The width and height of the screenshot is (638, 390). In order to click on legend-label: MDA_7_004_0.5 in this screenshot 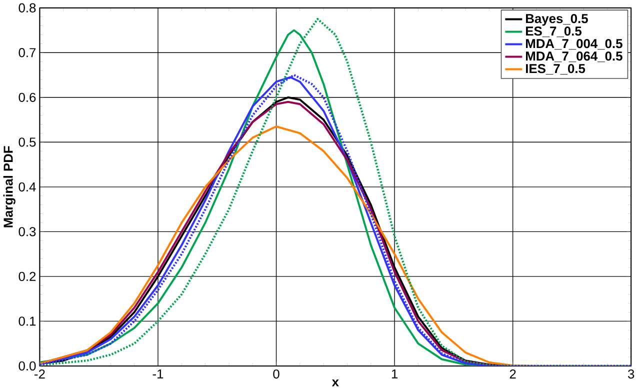, I will do `click(574, 44)`.